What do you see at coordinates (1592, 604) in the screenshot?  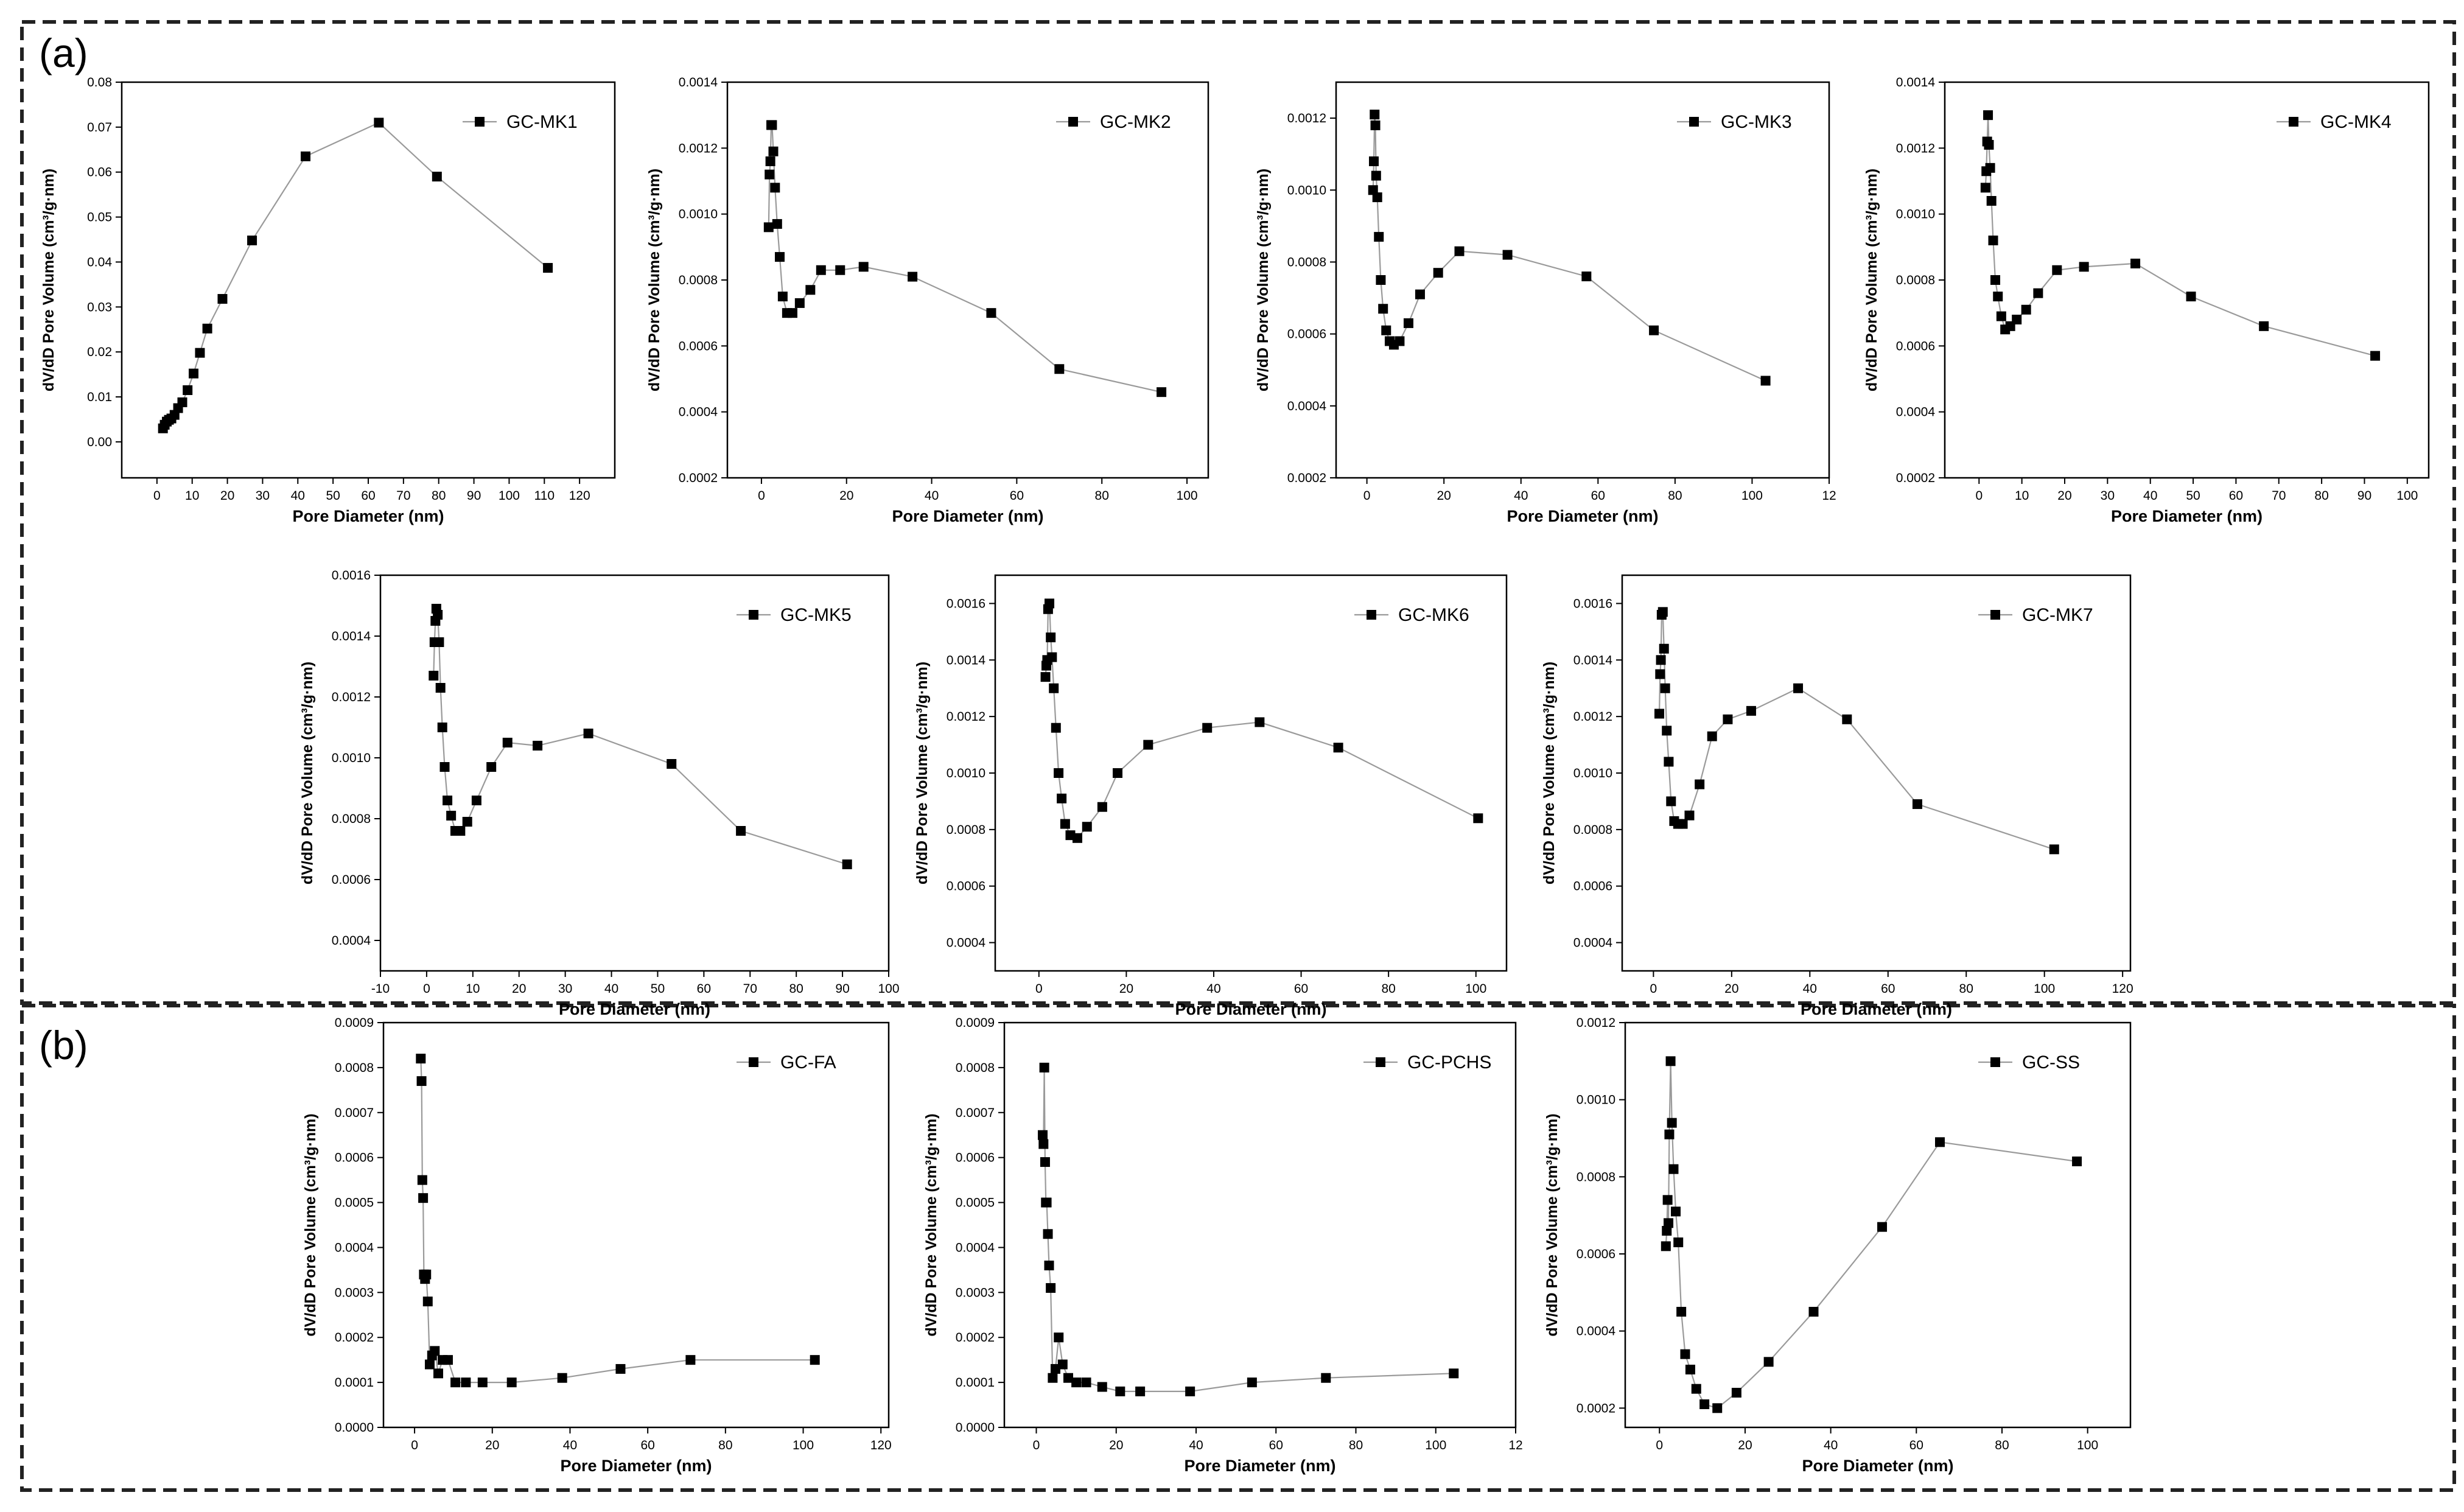 I see `y-tick-label: 0.0016` at bounding box center [1592, 604].